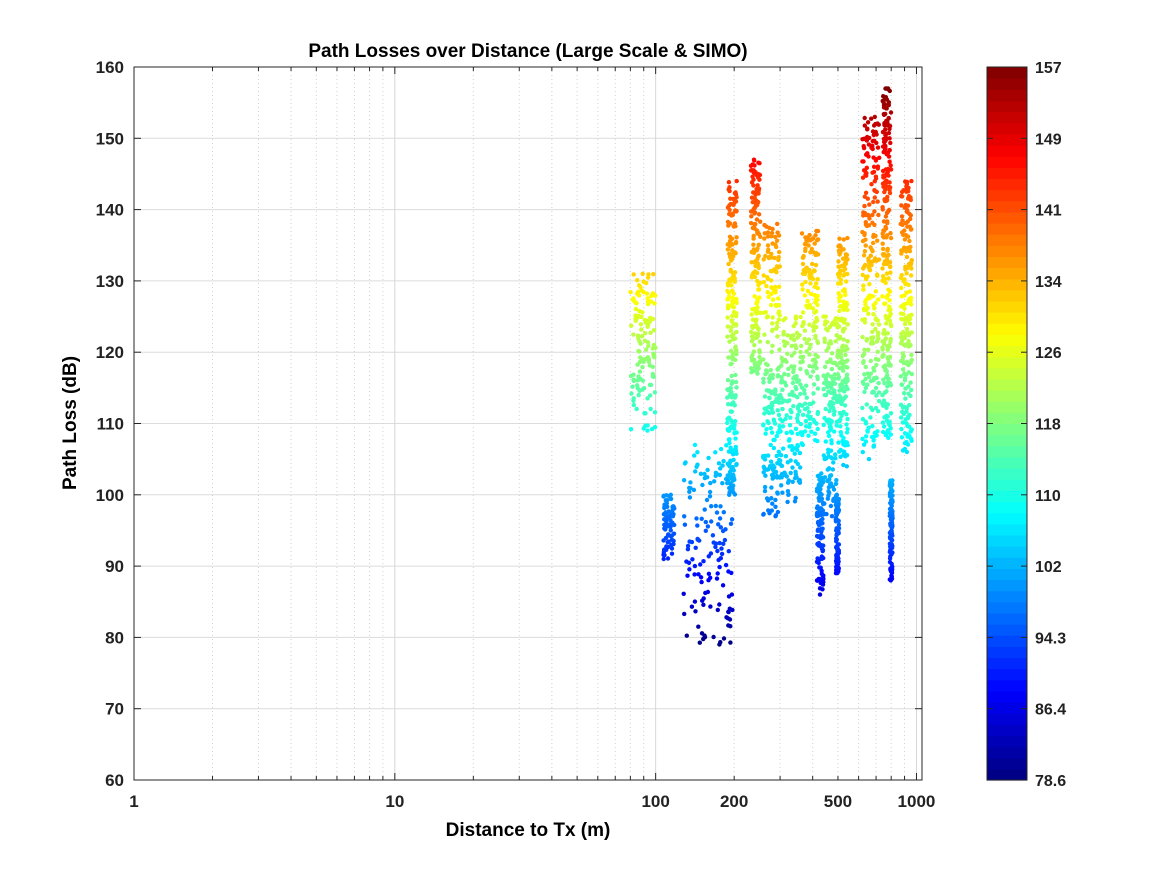 This screenshot has width=1167, height=875. Describe the element at coordinates (838, 801) in the screenshot. I see `x-tick-label: 500` at that location.